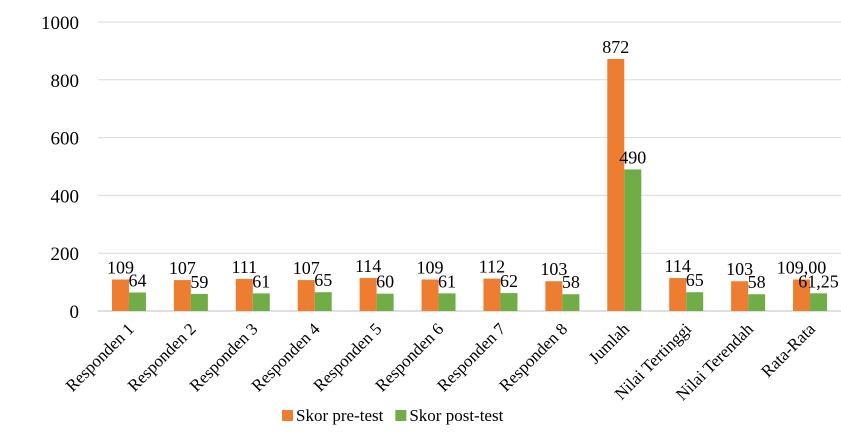 This screenshot has height=446, width=841. Describe the element at coordinates (615, 47) in the screenshot. I see `data-label-pre-9: 872` at that location.